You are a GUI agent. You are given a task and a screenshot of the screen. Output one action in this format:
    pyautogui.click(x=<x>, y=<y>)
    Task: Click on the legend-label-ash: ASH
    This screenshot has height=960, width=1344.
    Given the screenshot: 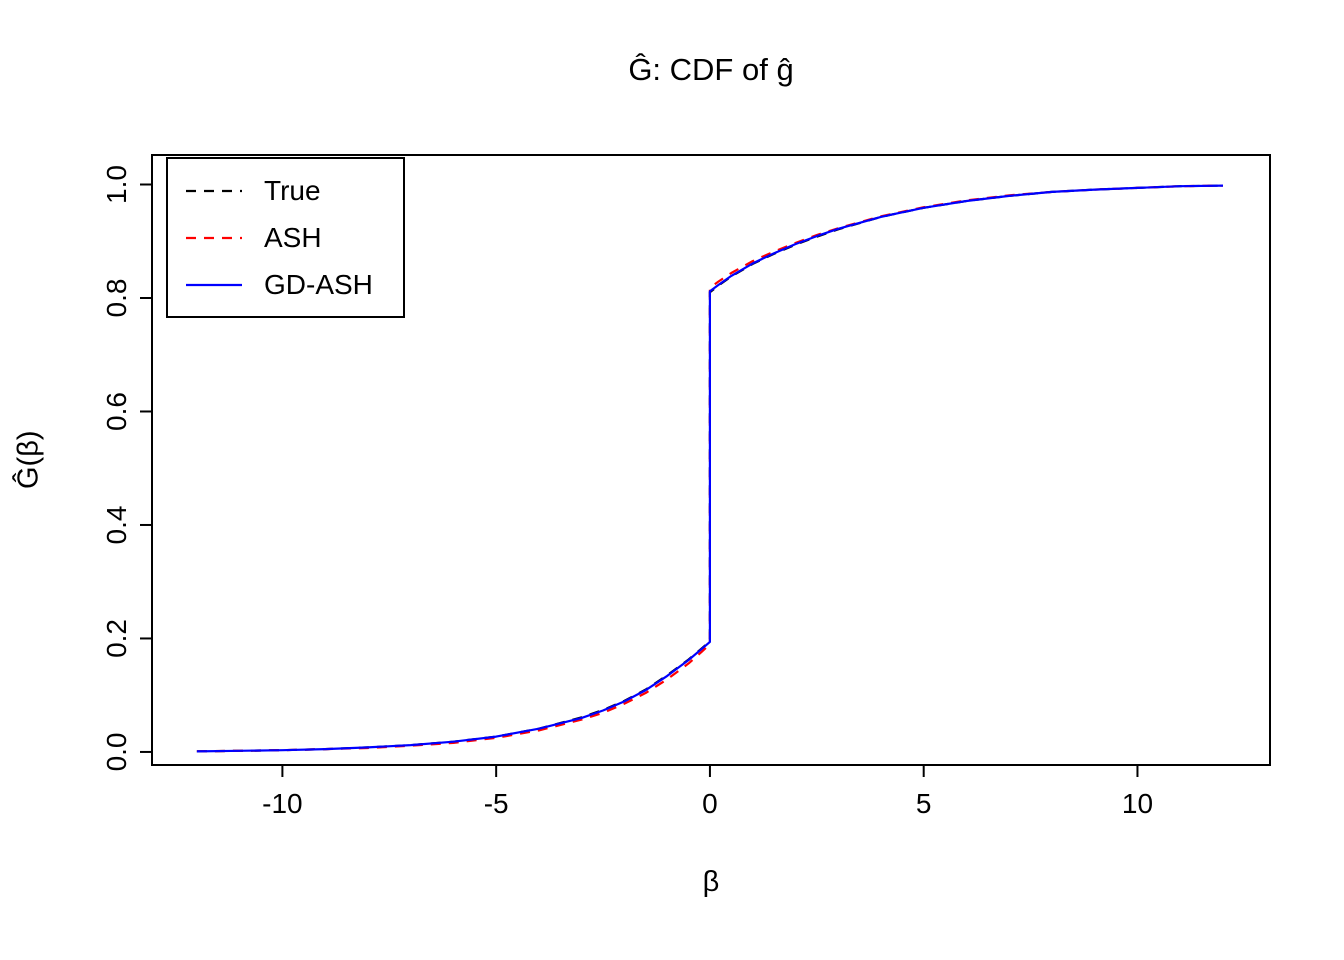 What is the action you would take?
    pyautogui.click(x=293, y=237)
    